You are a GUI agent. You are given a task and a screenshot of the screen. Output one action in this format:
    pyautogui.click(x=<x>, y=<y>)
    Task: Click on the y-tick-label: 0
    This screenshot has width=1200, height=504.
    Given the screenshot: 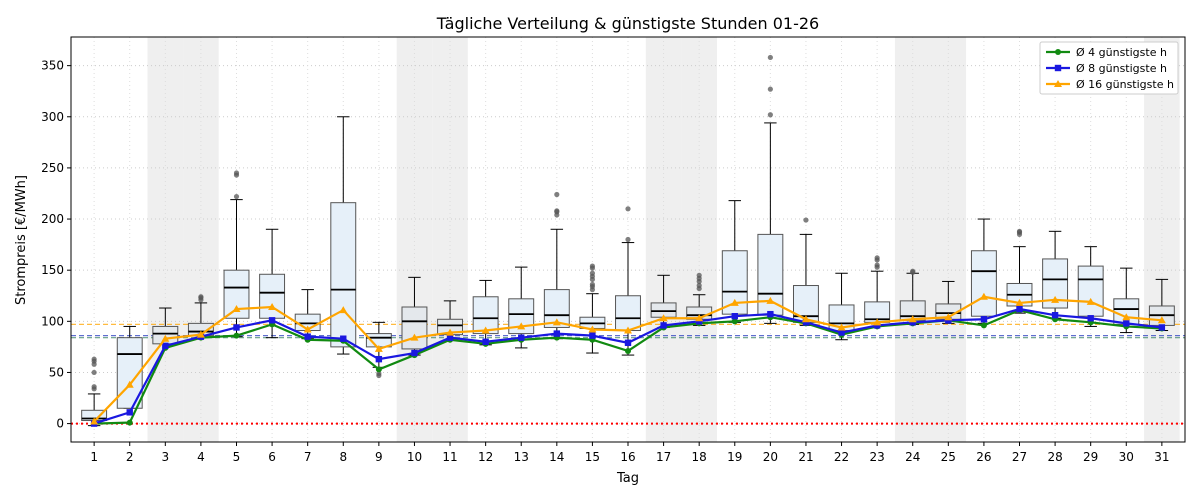 What is the action you would take?
    pyautogui.click(x=60, y=424)
    